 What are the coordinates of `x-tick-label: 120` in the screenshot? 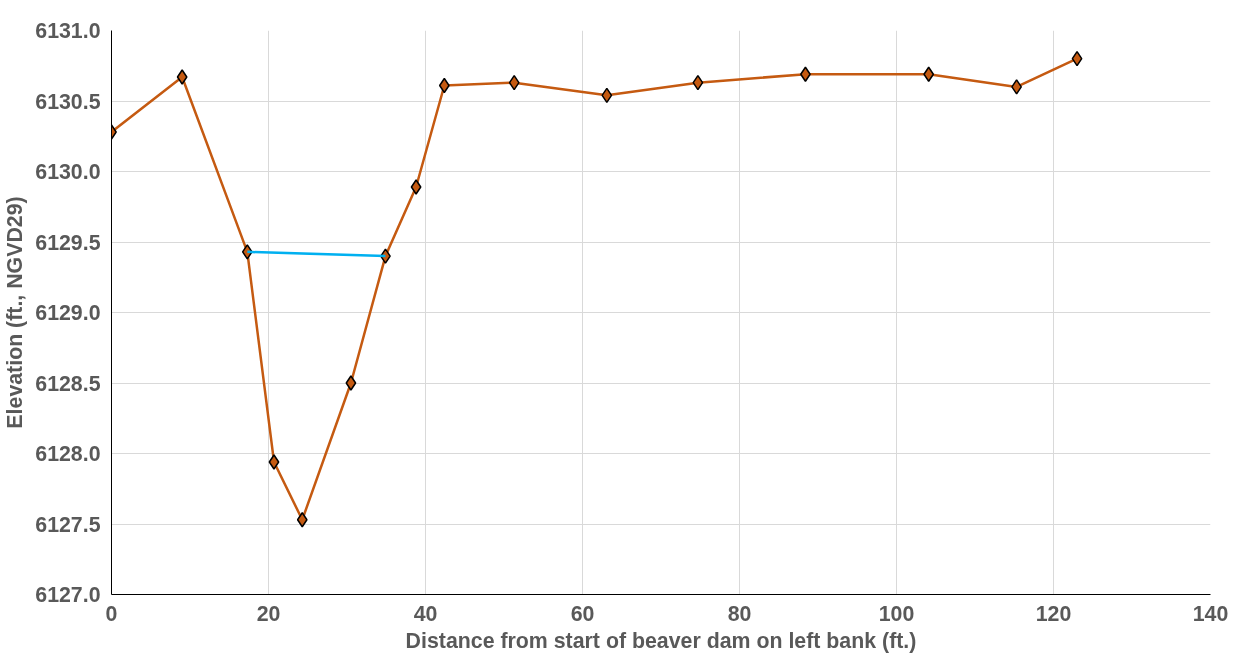 It's located at (1053, 613).